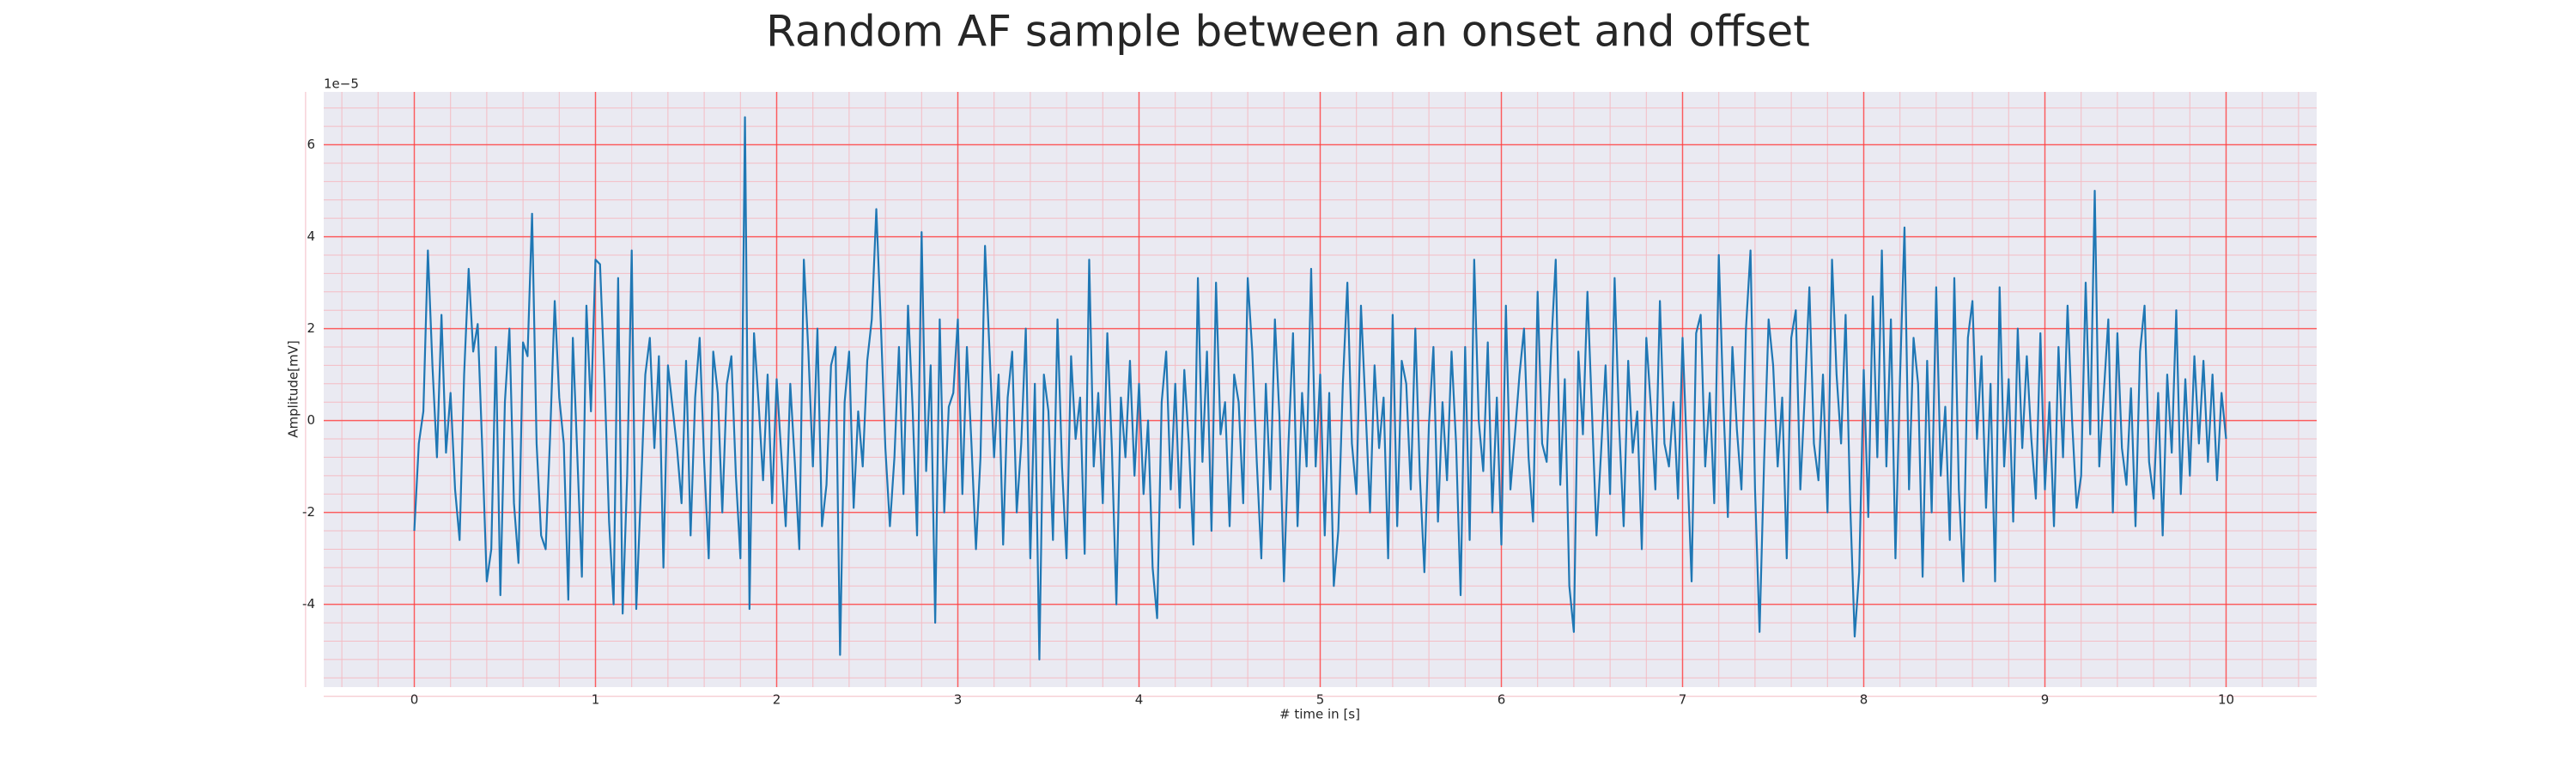  Describe the element at coordinates (958, 700) in the screenshot. I see `x-tick-label: 3` at that location.